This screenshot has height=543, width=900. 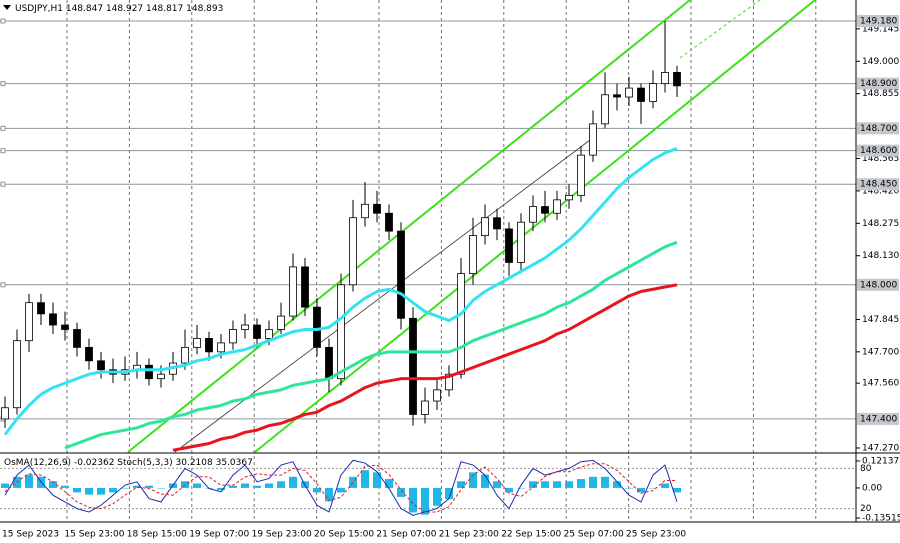 What do you see at coordinates (282, 535) in the screenshot?
I see `x-tick-label: 19 Sep 23:00` at bounding box center [282, 535].